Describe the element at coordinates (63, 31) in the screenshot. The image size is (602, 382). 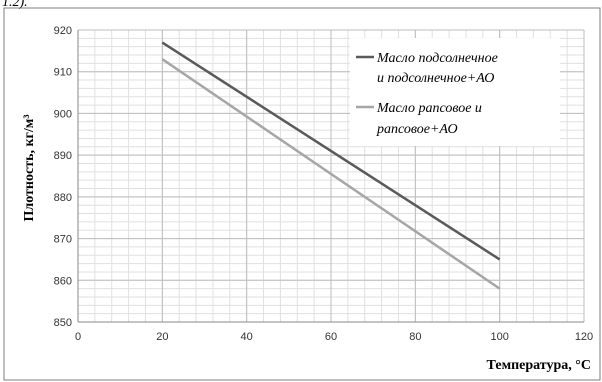
I see `y-tick-label: 920` at that location.